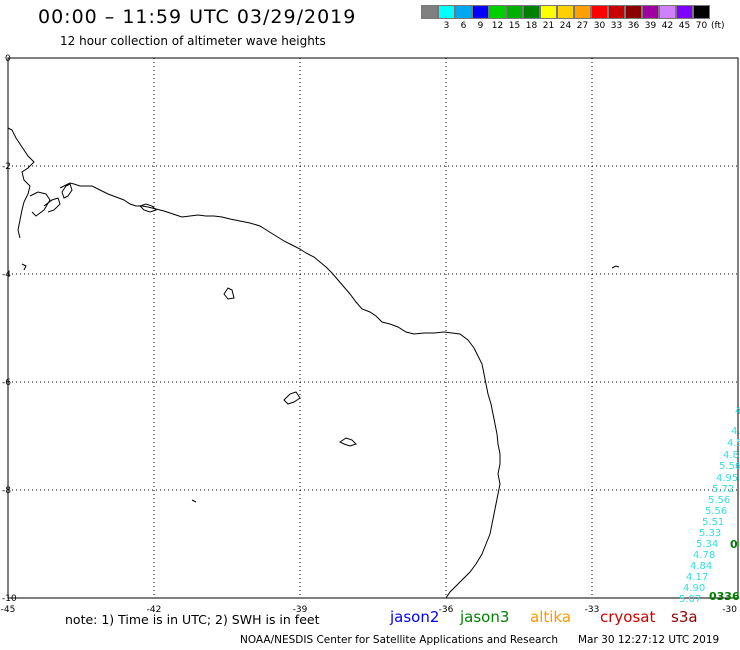 Image resolution: width=740 pixels, height=650 pixels. I want to click on lon-tick-label: -42, so click(154, 610).